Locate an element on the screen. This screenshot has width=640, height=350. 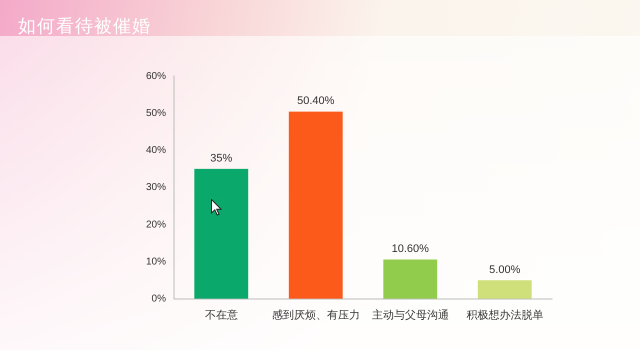
data-label: 5.00% is located at coordinates (505, 270).